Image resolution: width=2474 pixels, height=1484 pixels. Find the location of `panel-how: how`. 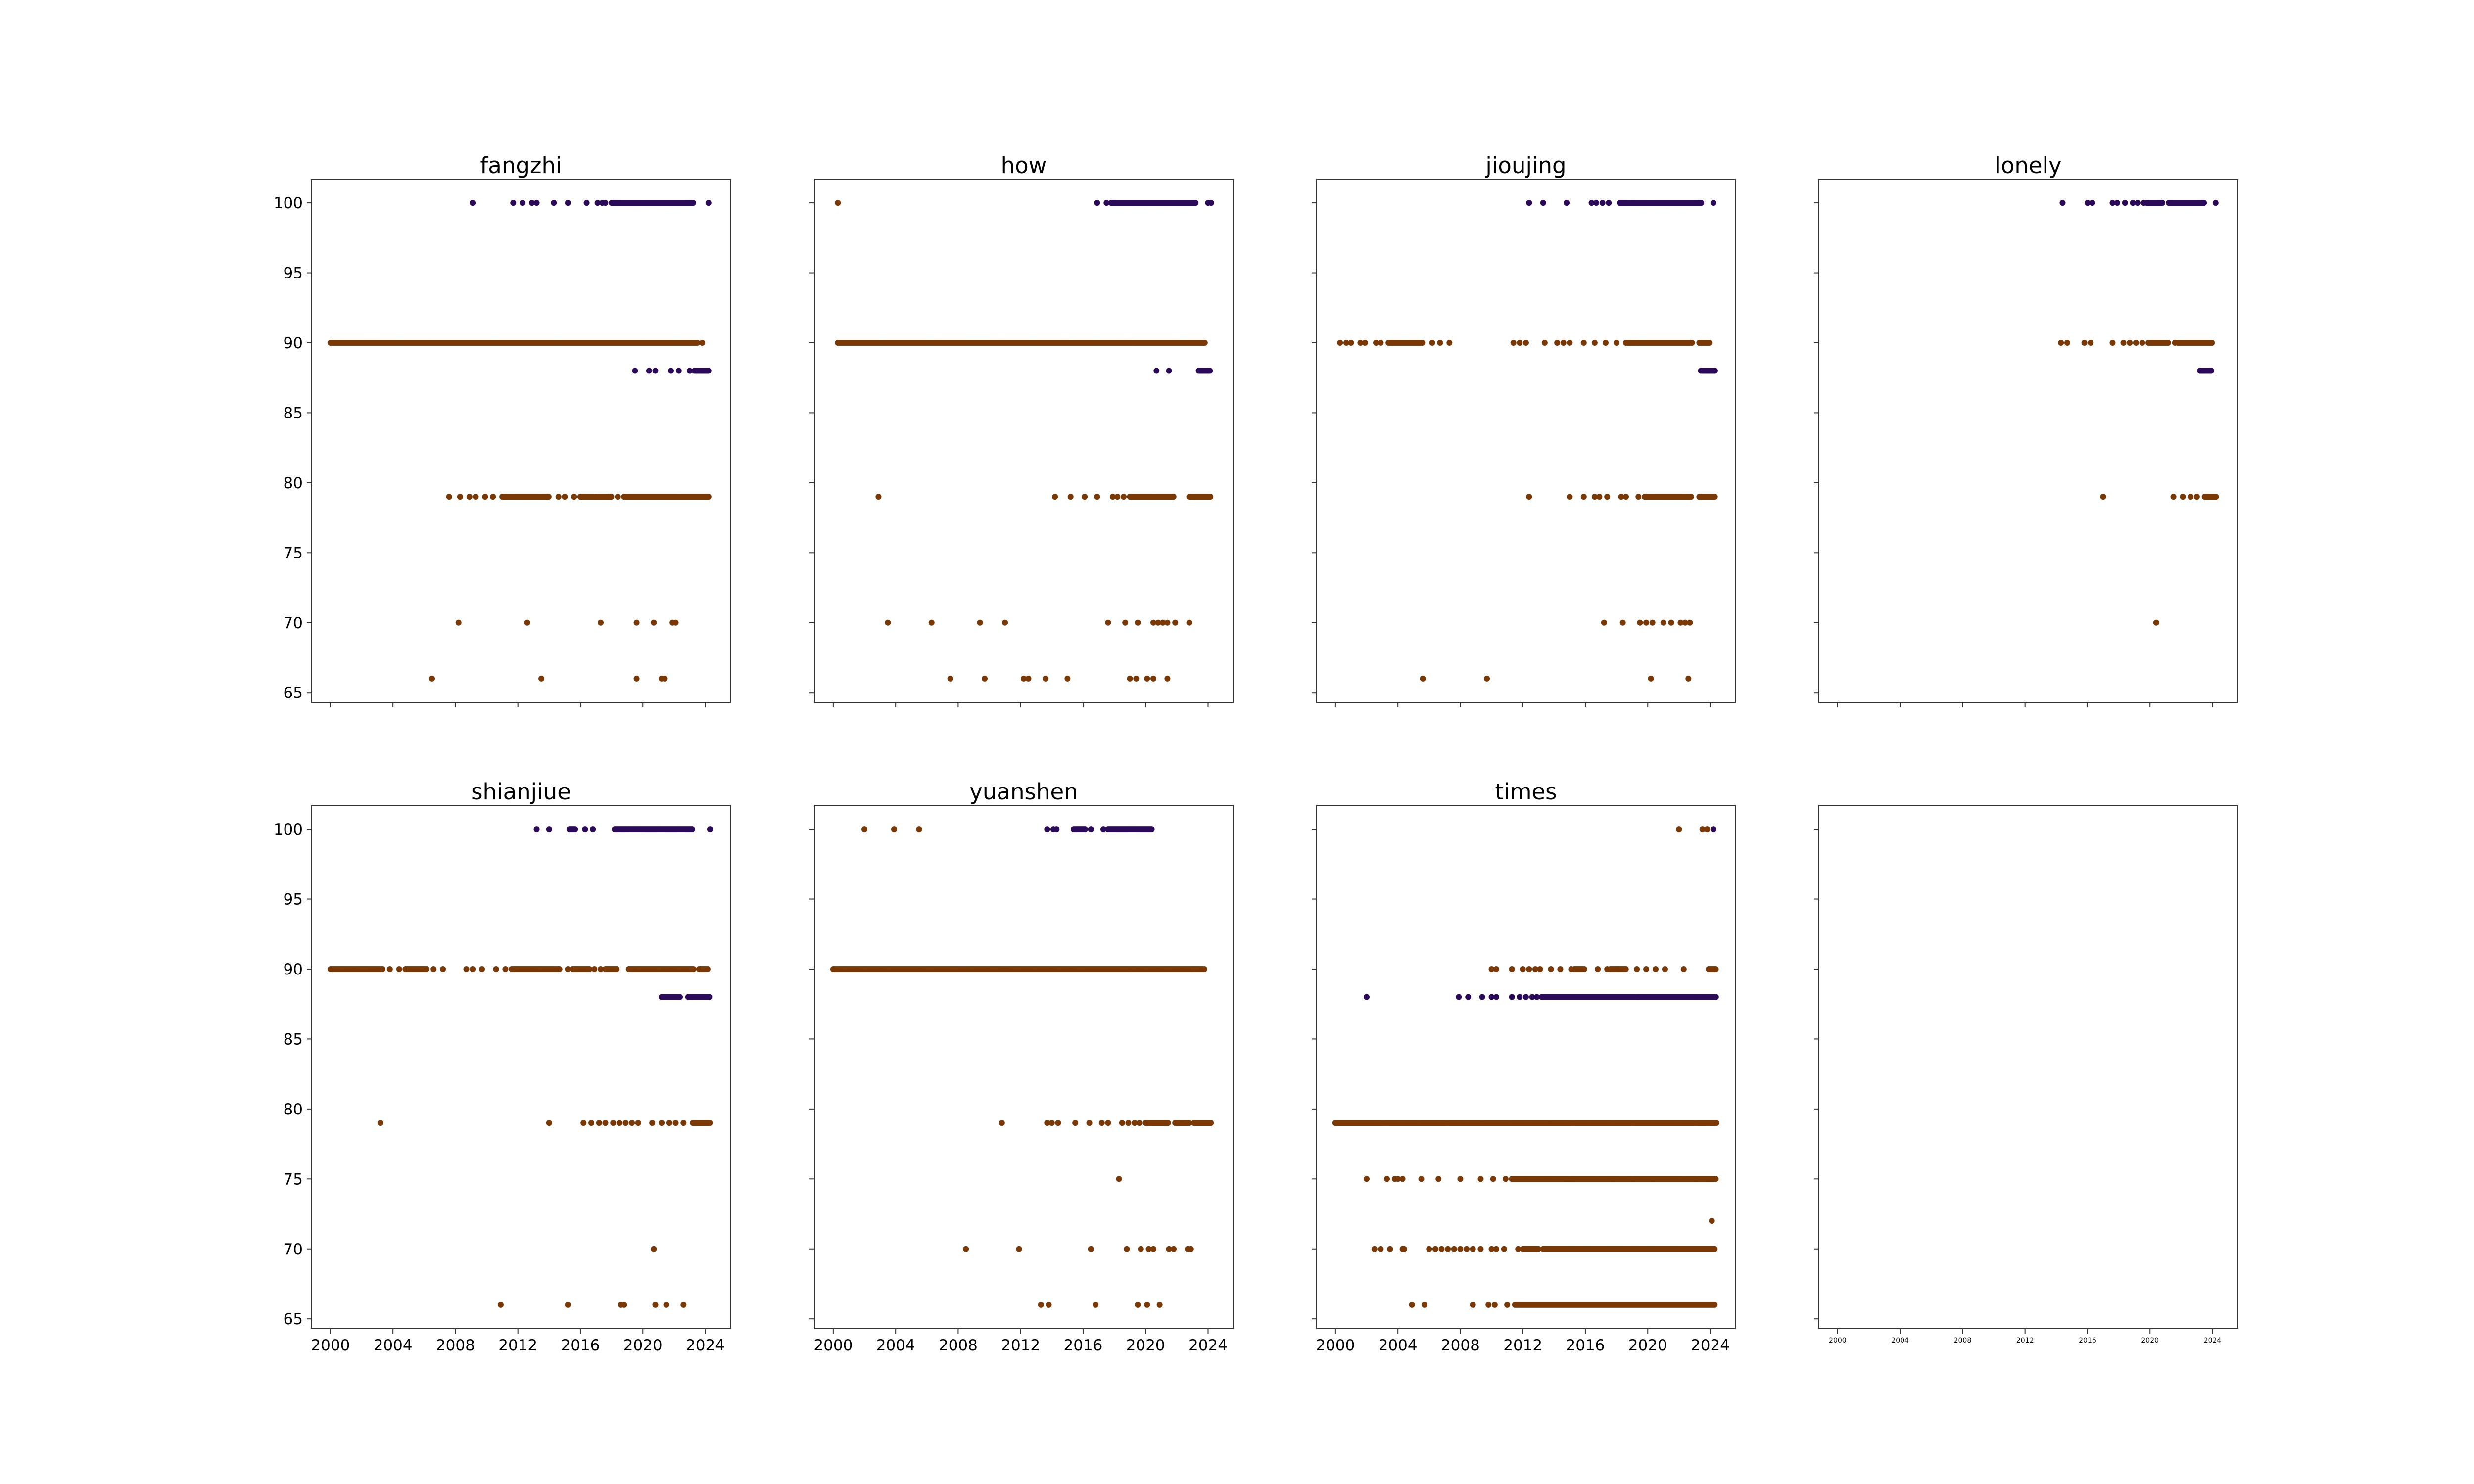

panel-how: how is located at coordinates (1022, 429).